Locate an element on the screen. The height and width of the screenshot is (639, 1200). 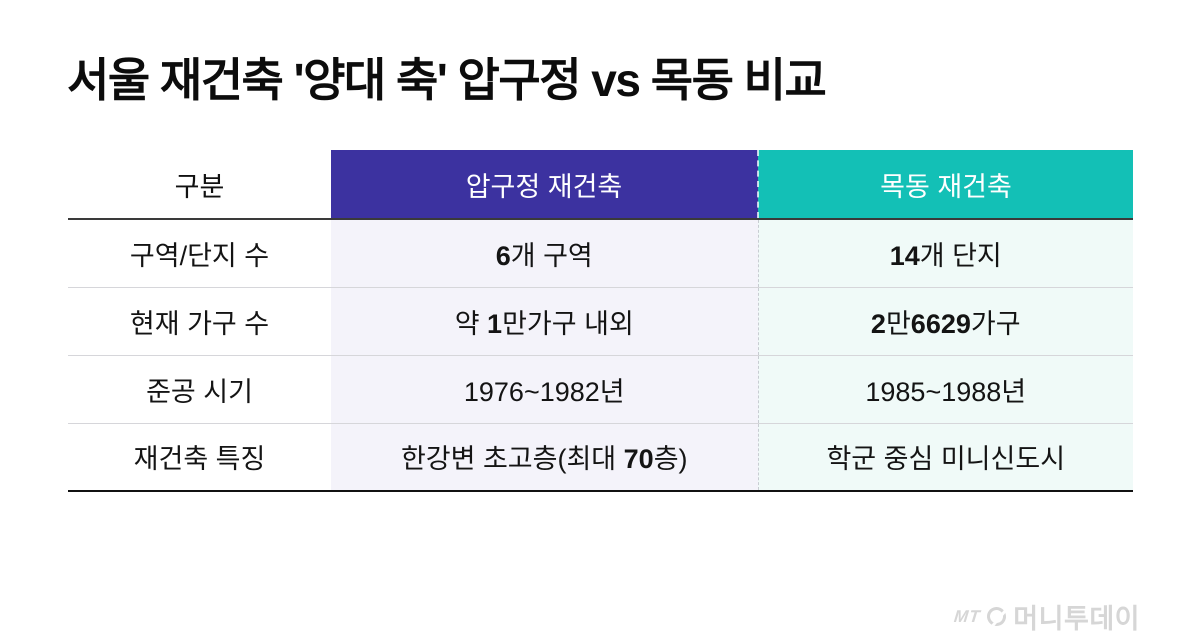
mt-monogram: MT is located at coordinates (967, 616).